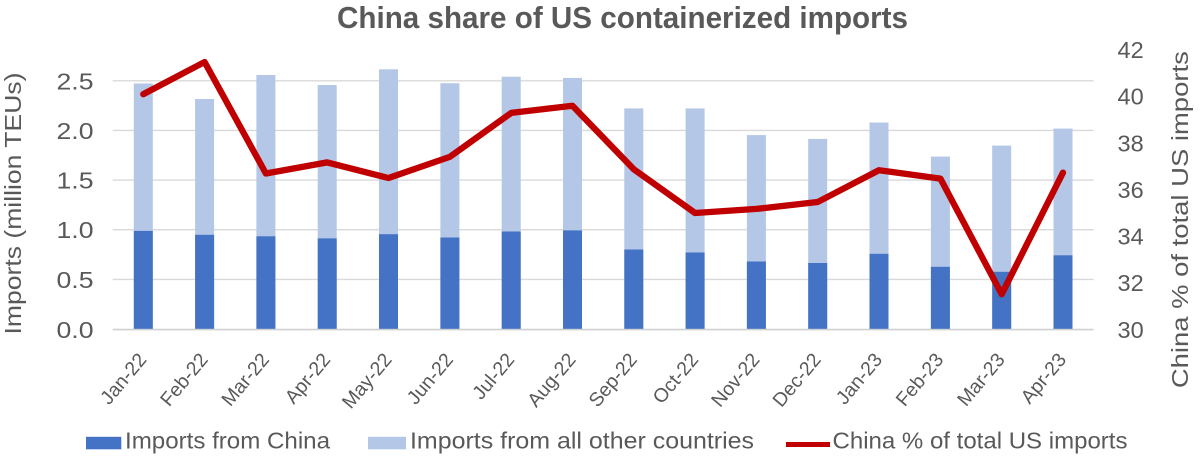 The width and height of the screenshot is (1200, 459). What do you see at coordinates (1131, 97) in the screenshot?
I see `svg-text: 40` at bounding box center [1131, 97].